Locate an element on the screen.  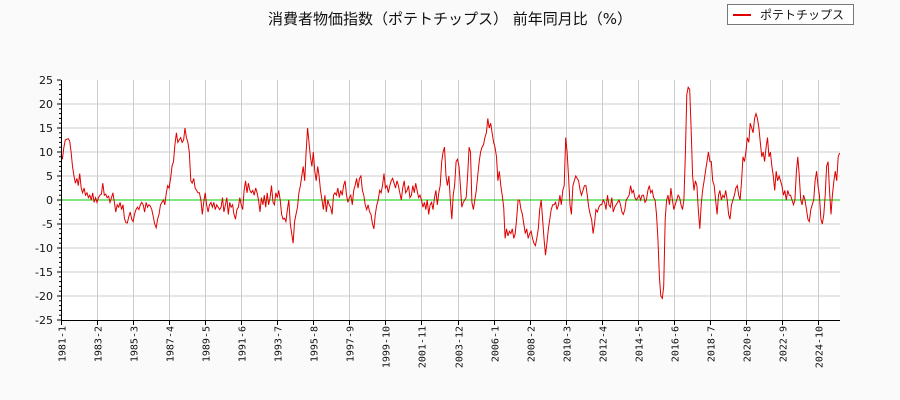
x-tick-label: 1987-4 is located at coordinates (171, 344).